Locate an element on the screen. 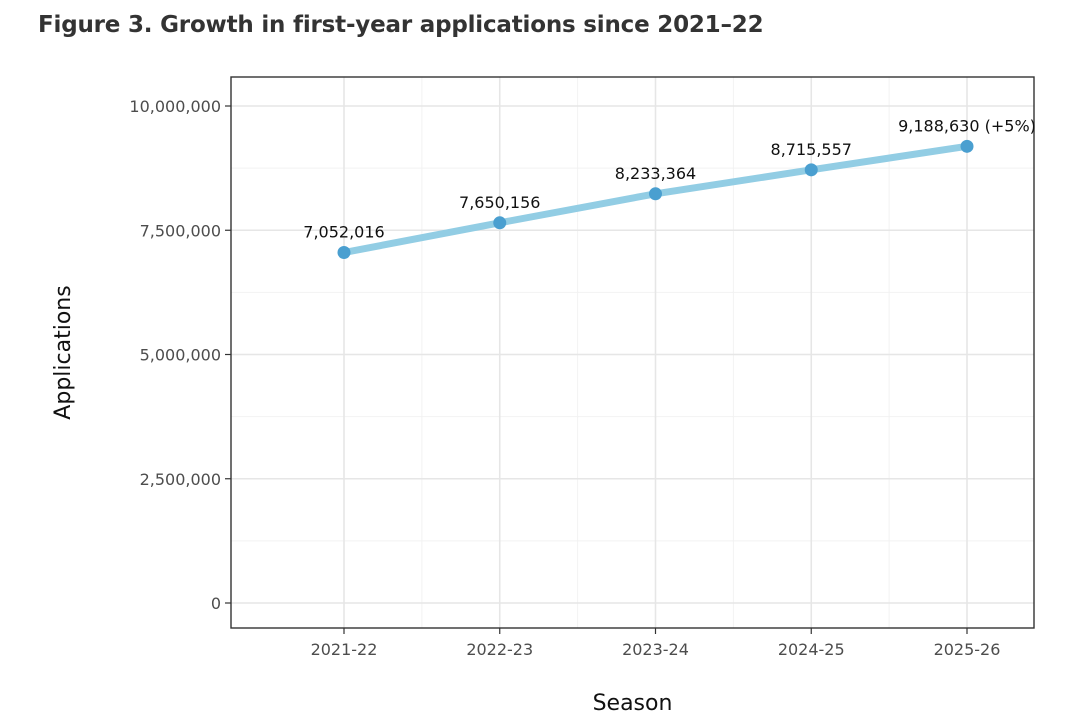  series-points-group is located at coordinates (655, 199).